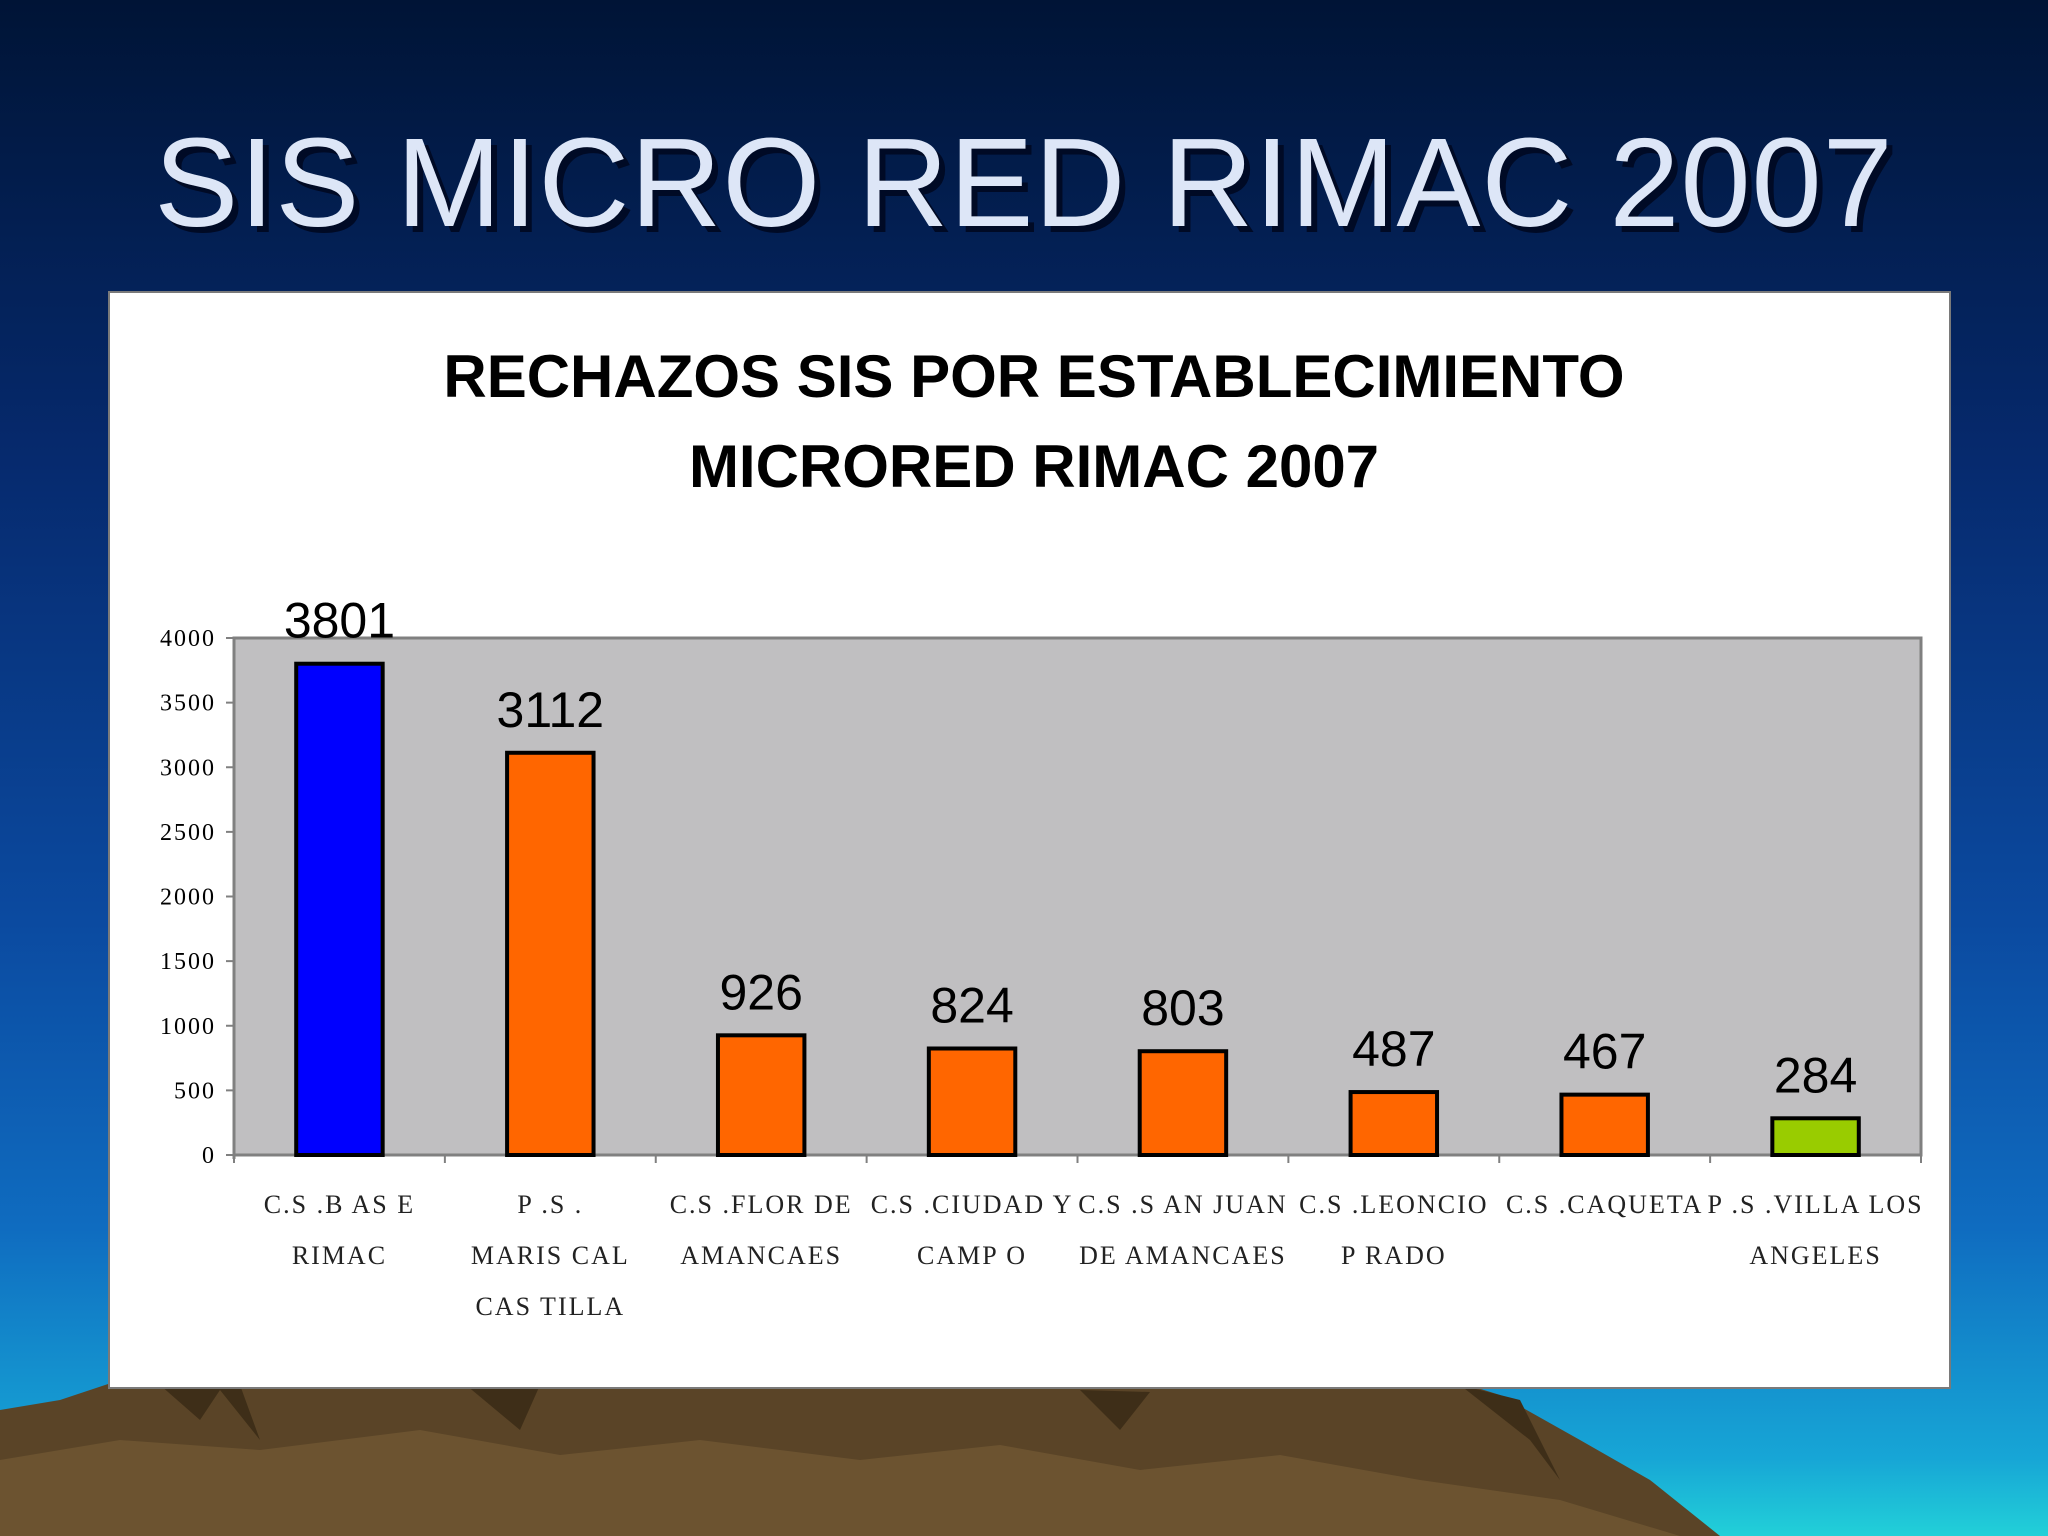 This screenshot has height=1536, width=2048. Describe the element at coordinates (339, 1204) in the screenshot. I see `category-label: C.S .B AS E` at that location.